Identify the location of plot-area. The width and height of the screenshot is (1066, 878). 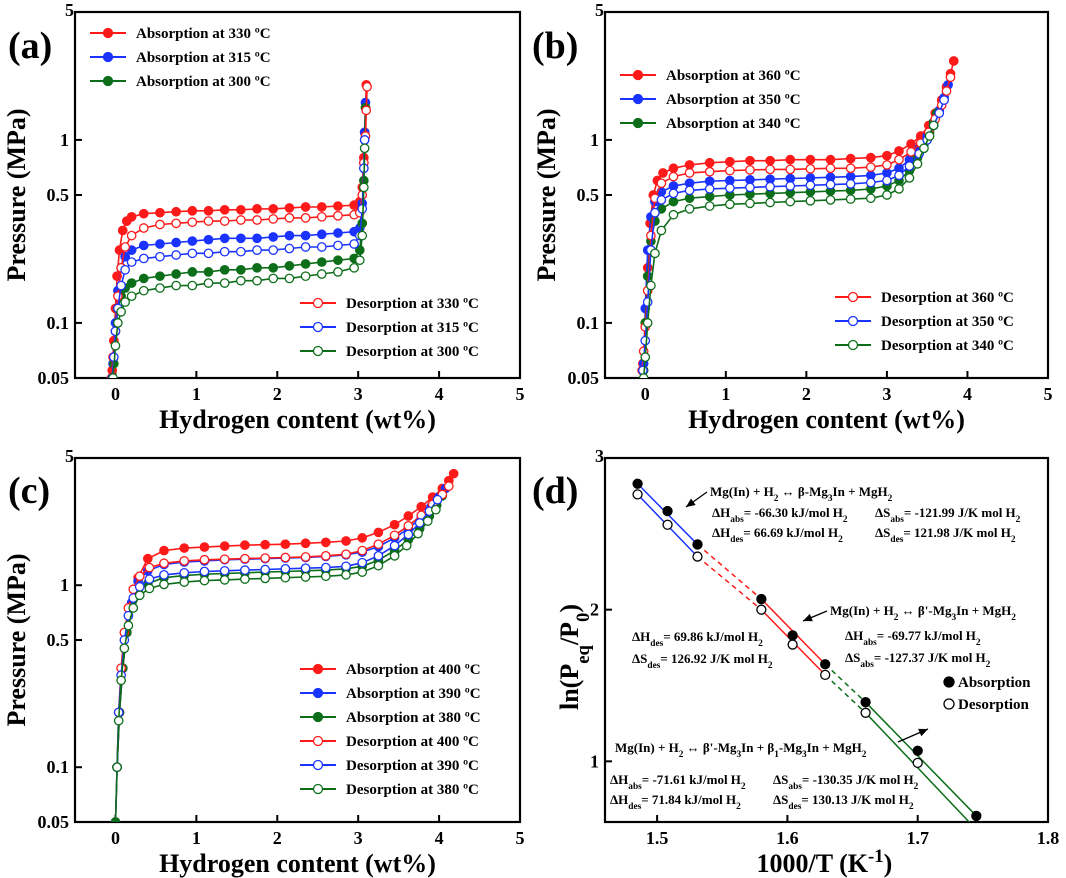
(284, 645).